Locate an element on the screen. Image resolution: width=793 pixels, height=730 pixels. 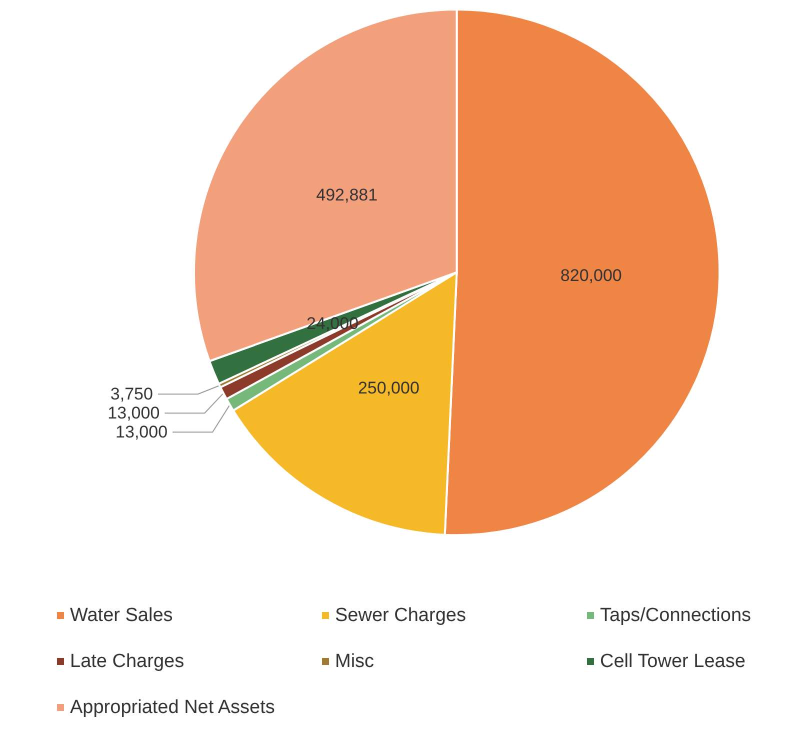
data-label: 250,000 is located at coordinates (389, 388).